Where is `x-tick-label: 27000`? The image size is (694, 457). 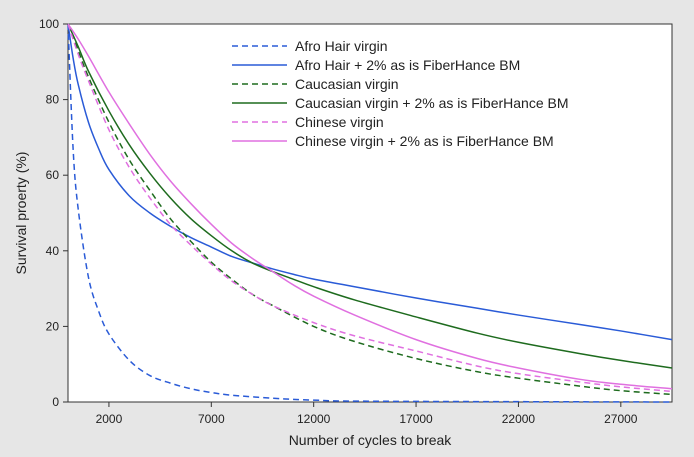
x-tick-label: 27000 is located at coordinates (621, 419).